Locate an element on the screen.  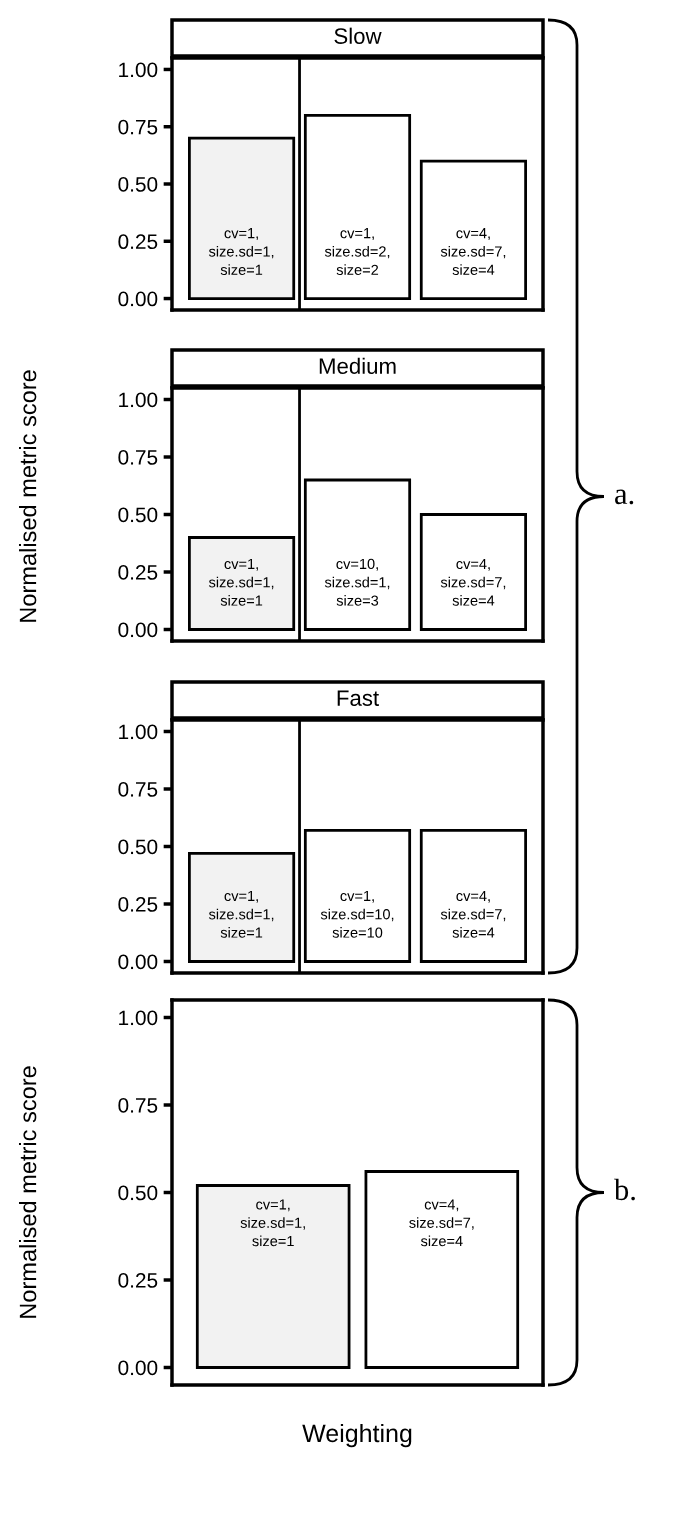
category-label: cv=1, size.sd=1, size=1 is located at coordinates (241, 251).